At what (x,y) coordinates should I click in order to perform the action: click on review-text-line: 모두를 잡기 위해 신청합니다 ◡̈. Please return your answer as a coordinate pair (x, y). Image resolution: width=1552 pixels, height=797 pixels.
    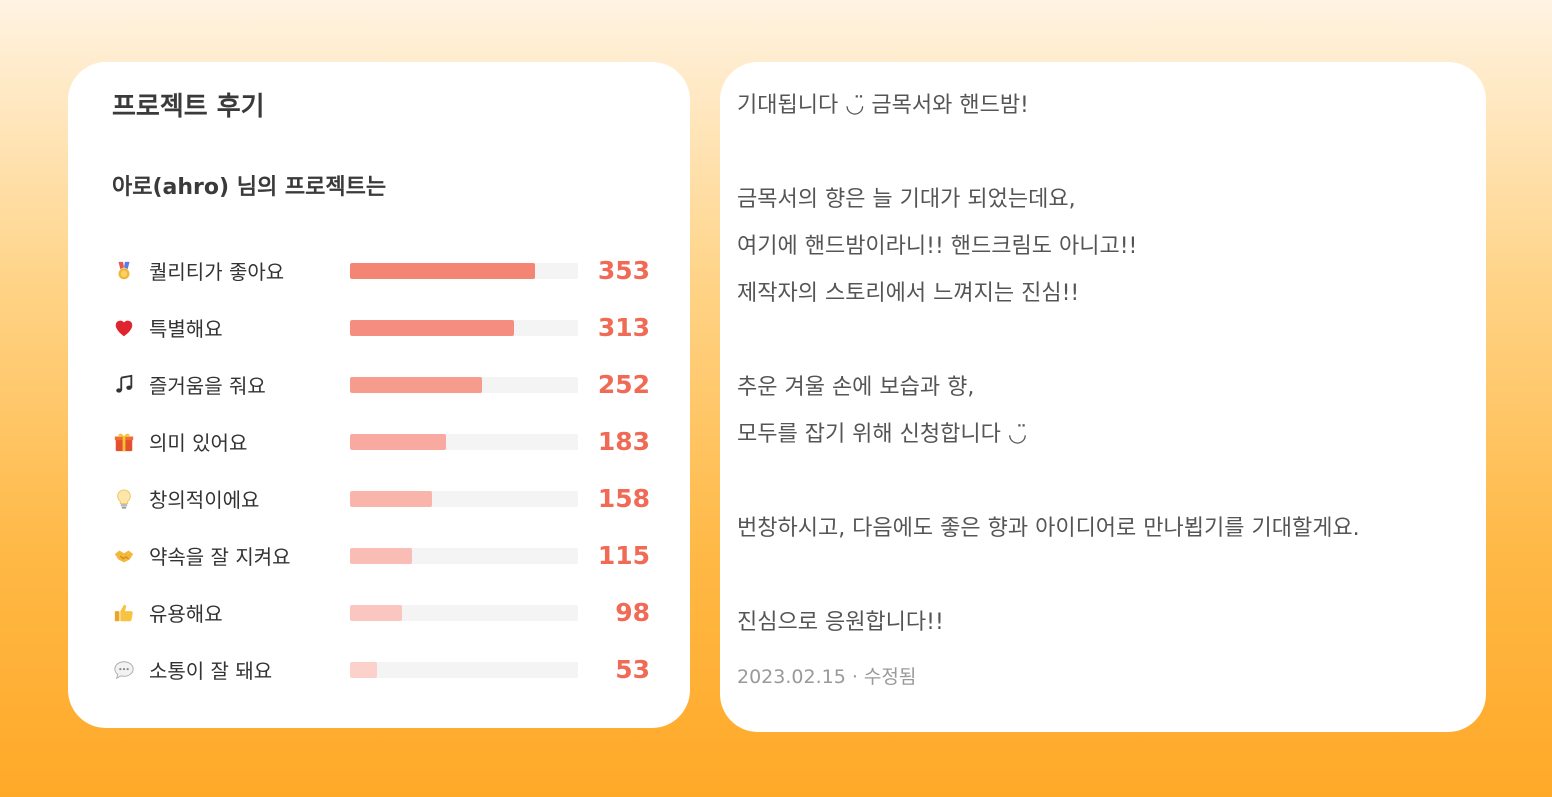
    Looking at the image, I should click on (882, 434).